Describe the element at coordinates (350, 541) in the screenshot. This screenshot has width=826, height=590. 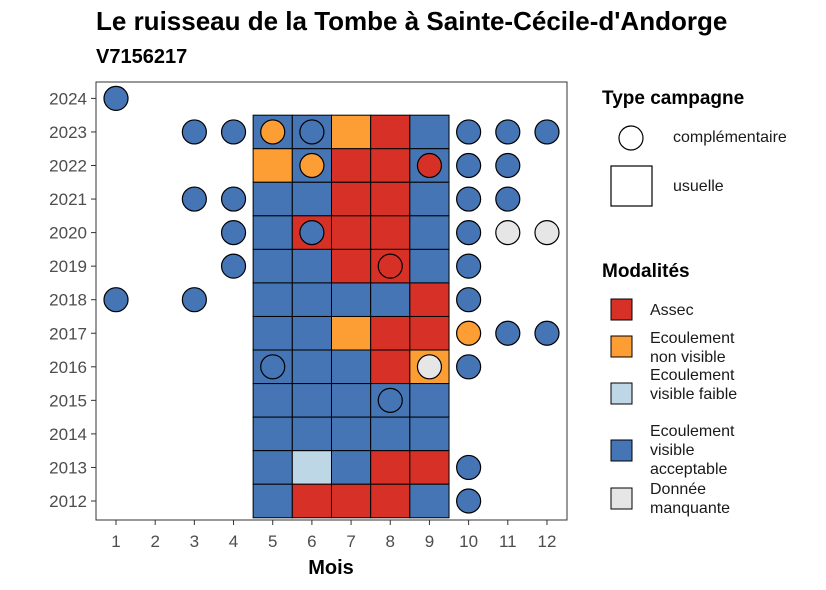
I see `x-tick-label-7: 7` at that location.